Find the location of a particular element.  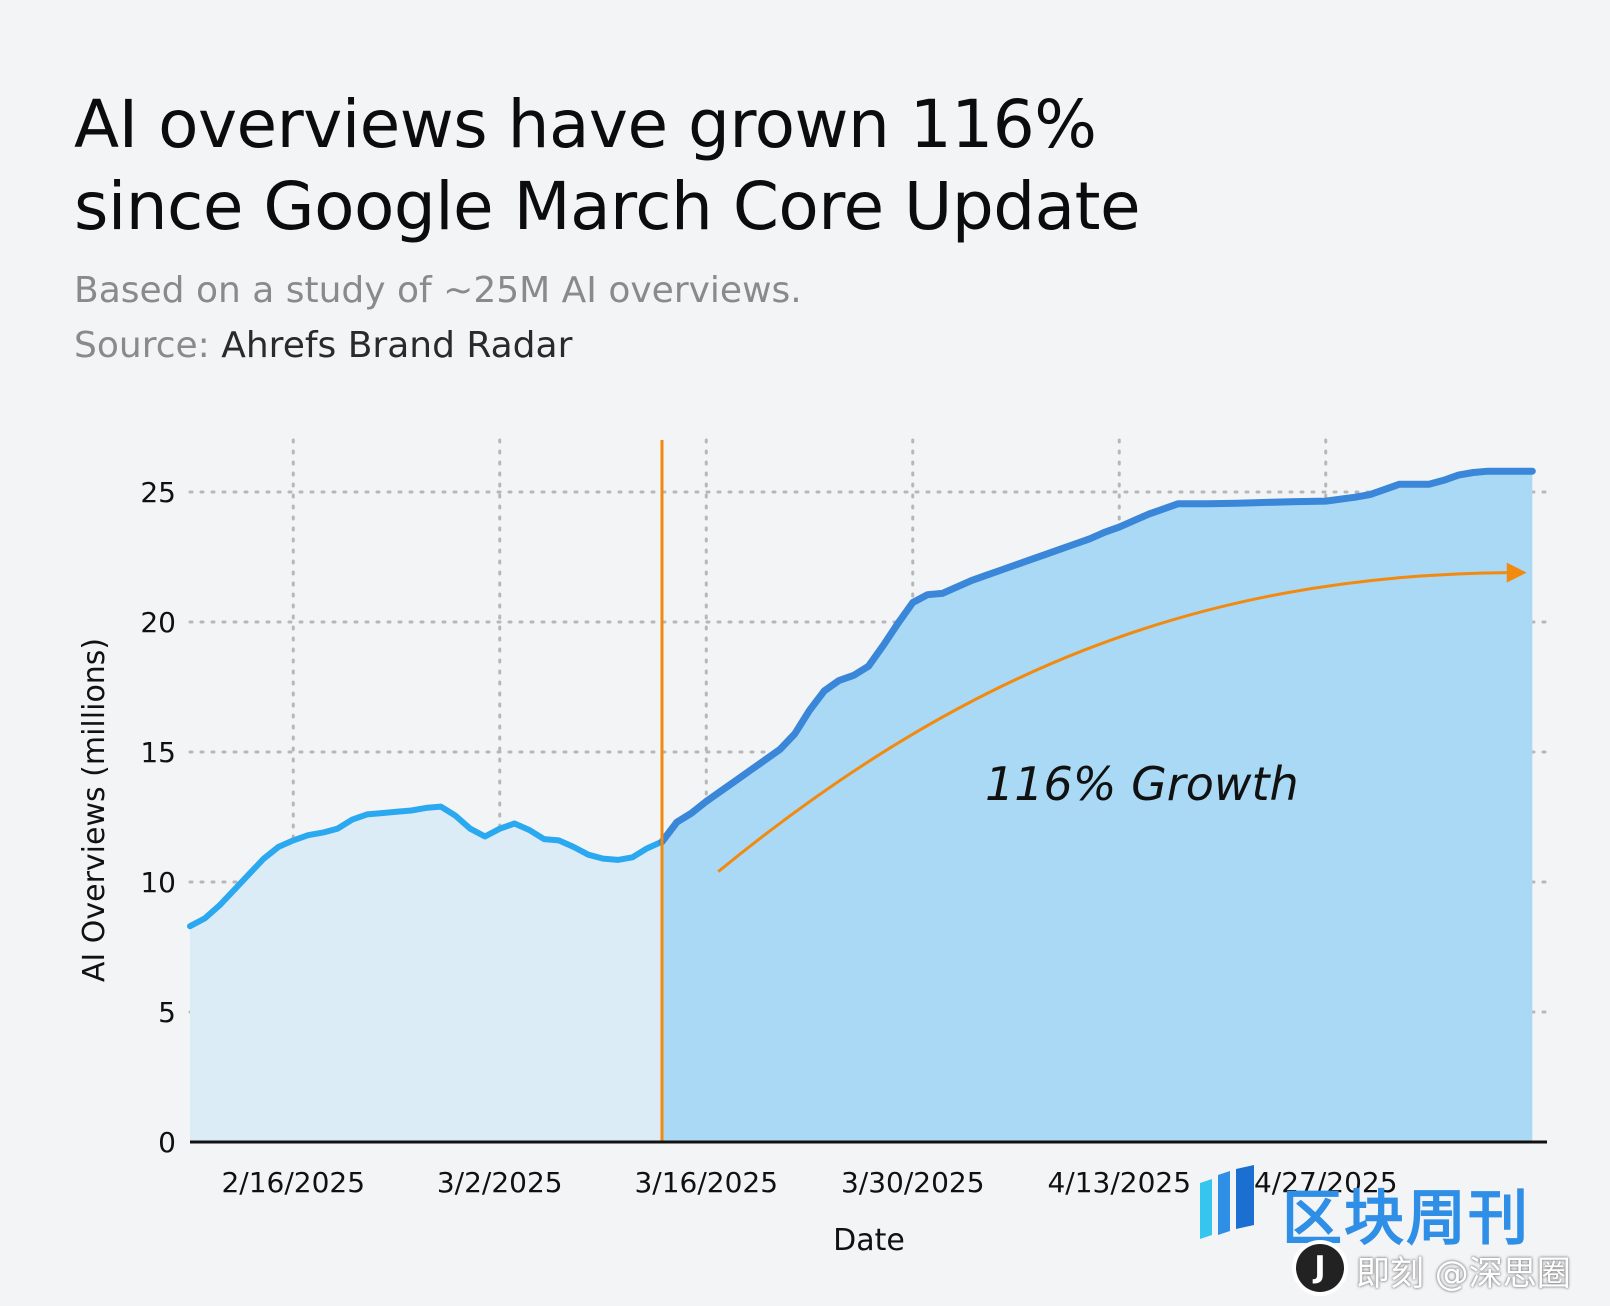

x-tick-label: 4/27/2025 is located at coordinates (1326, 1182).